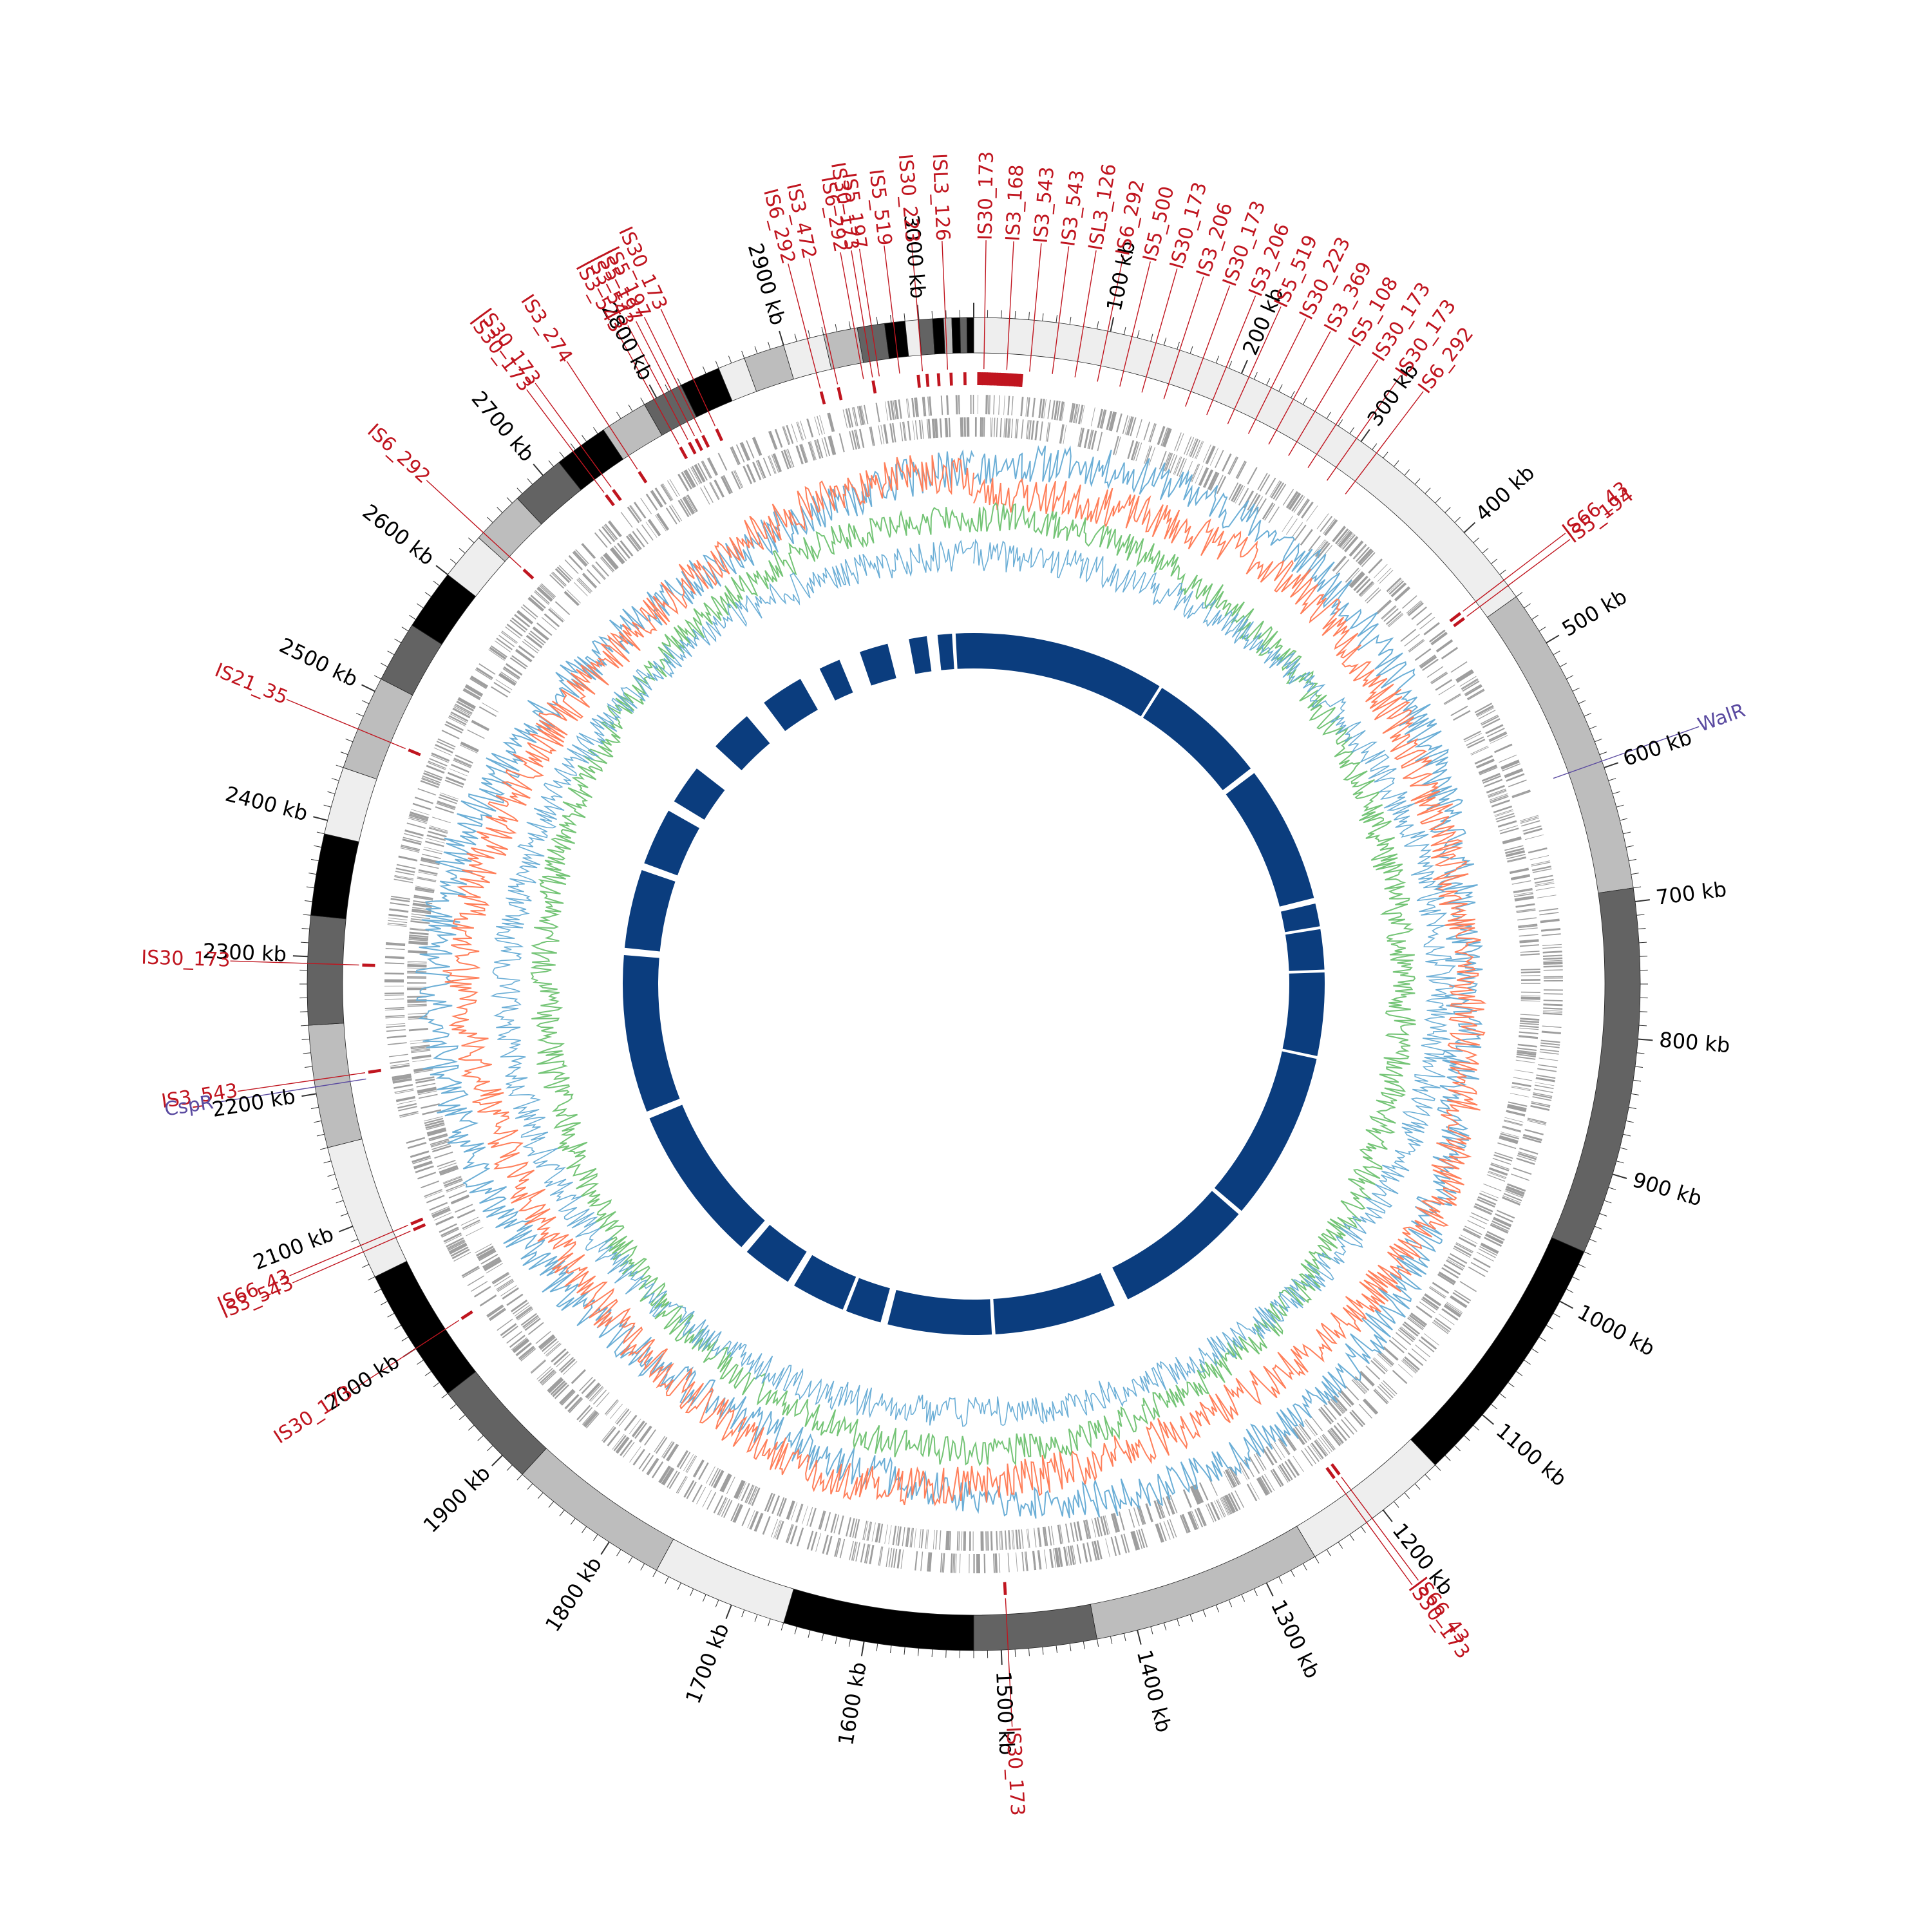  Describe the element at coordinates (457, 1499) in the screenshot. I see `position-label: 1900 kb` at that location.